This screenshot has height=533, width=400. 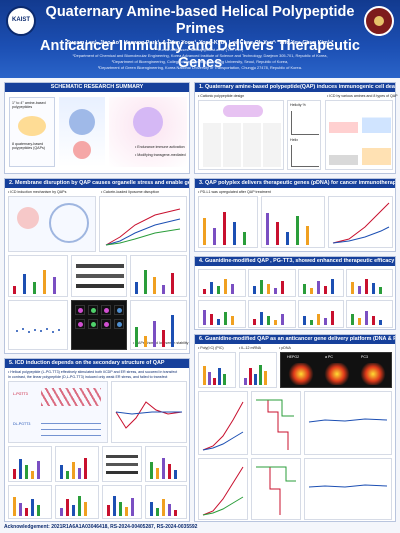 What do you see at coordinates (97, 87) in the screenshot?
I see `section-heading: SCHEMATIC RESEARCH SUMMARY` at bounding box center [97, 87].